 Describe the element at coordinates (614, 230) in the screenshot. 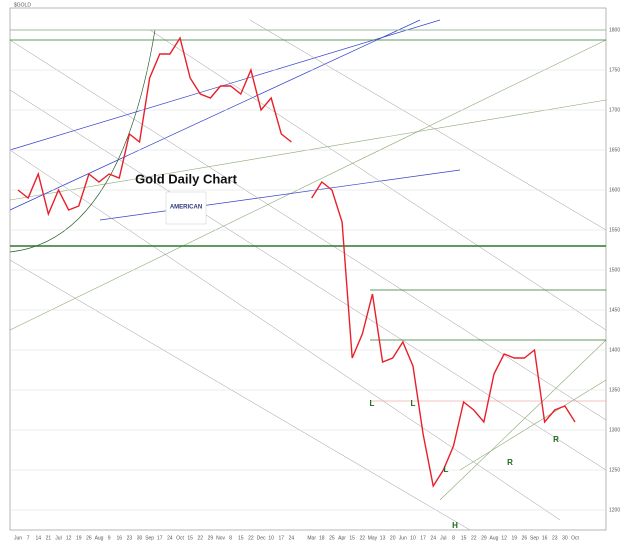

I see `y-tick-label: 1550` at that location.